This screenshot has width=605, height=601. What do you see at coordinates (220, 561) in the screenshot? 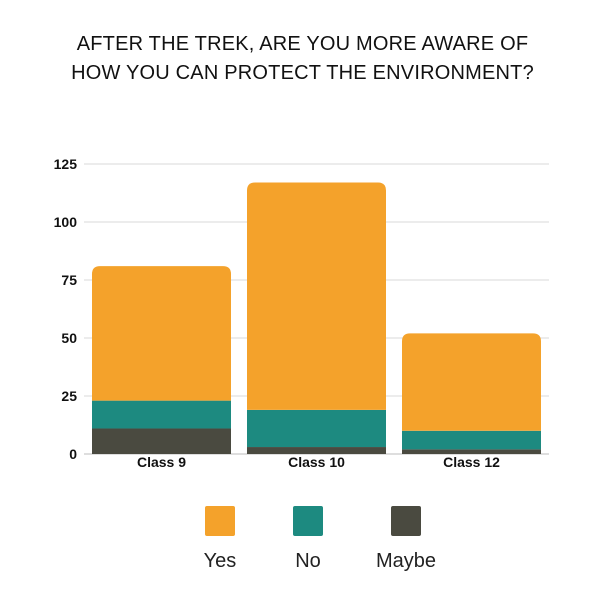
I see `legend-label-yes: Yes` at bounding box center [220, 561].